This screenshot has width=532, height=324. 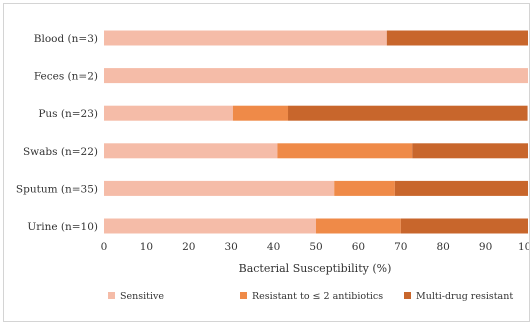 What do you see at coordinates (142, 296) in the screenshot?
I see `legend-label: Sensitive` at bounding box center [142, 296].